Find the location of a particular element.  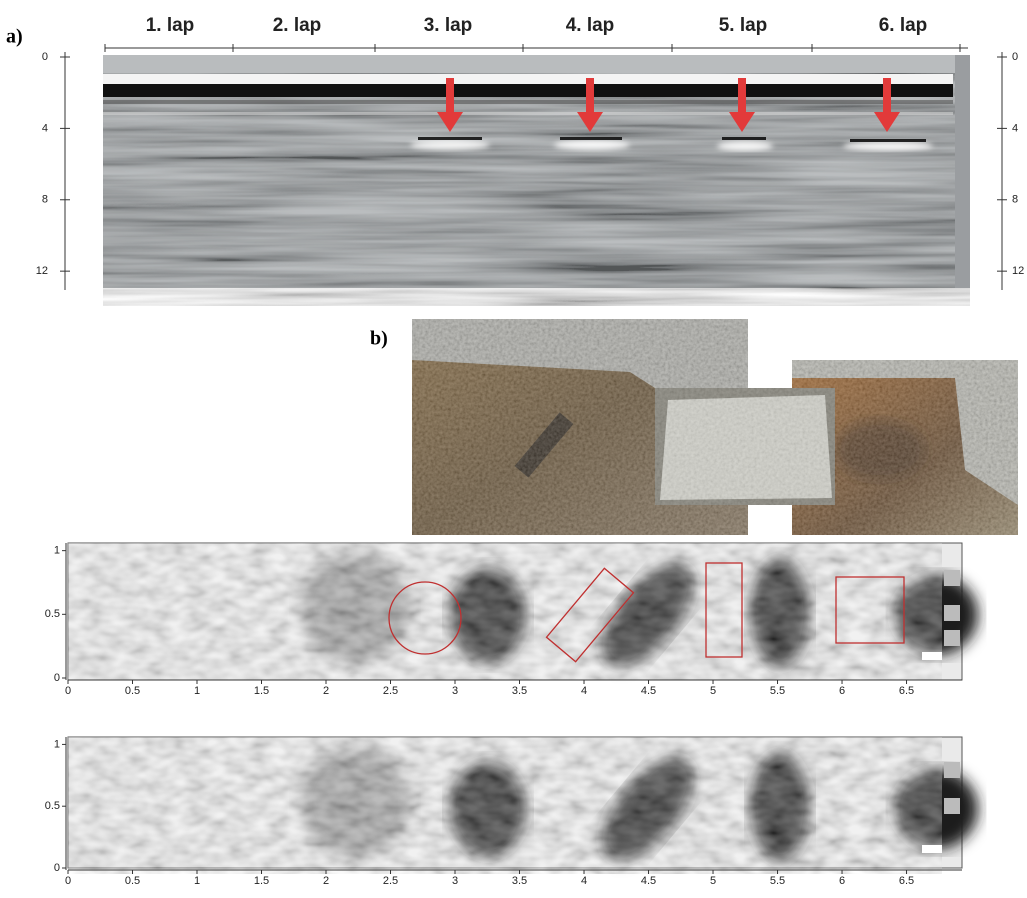

lap-label: 1. lap is located at coordinates (170, 25).